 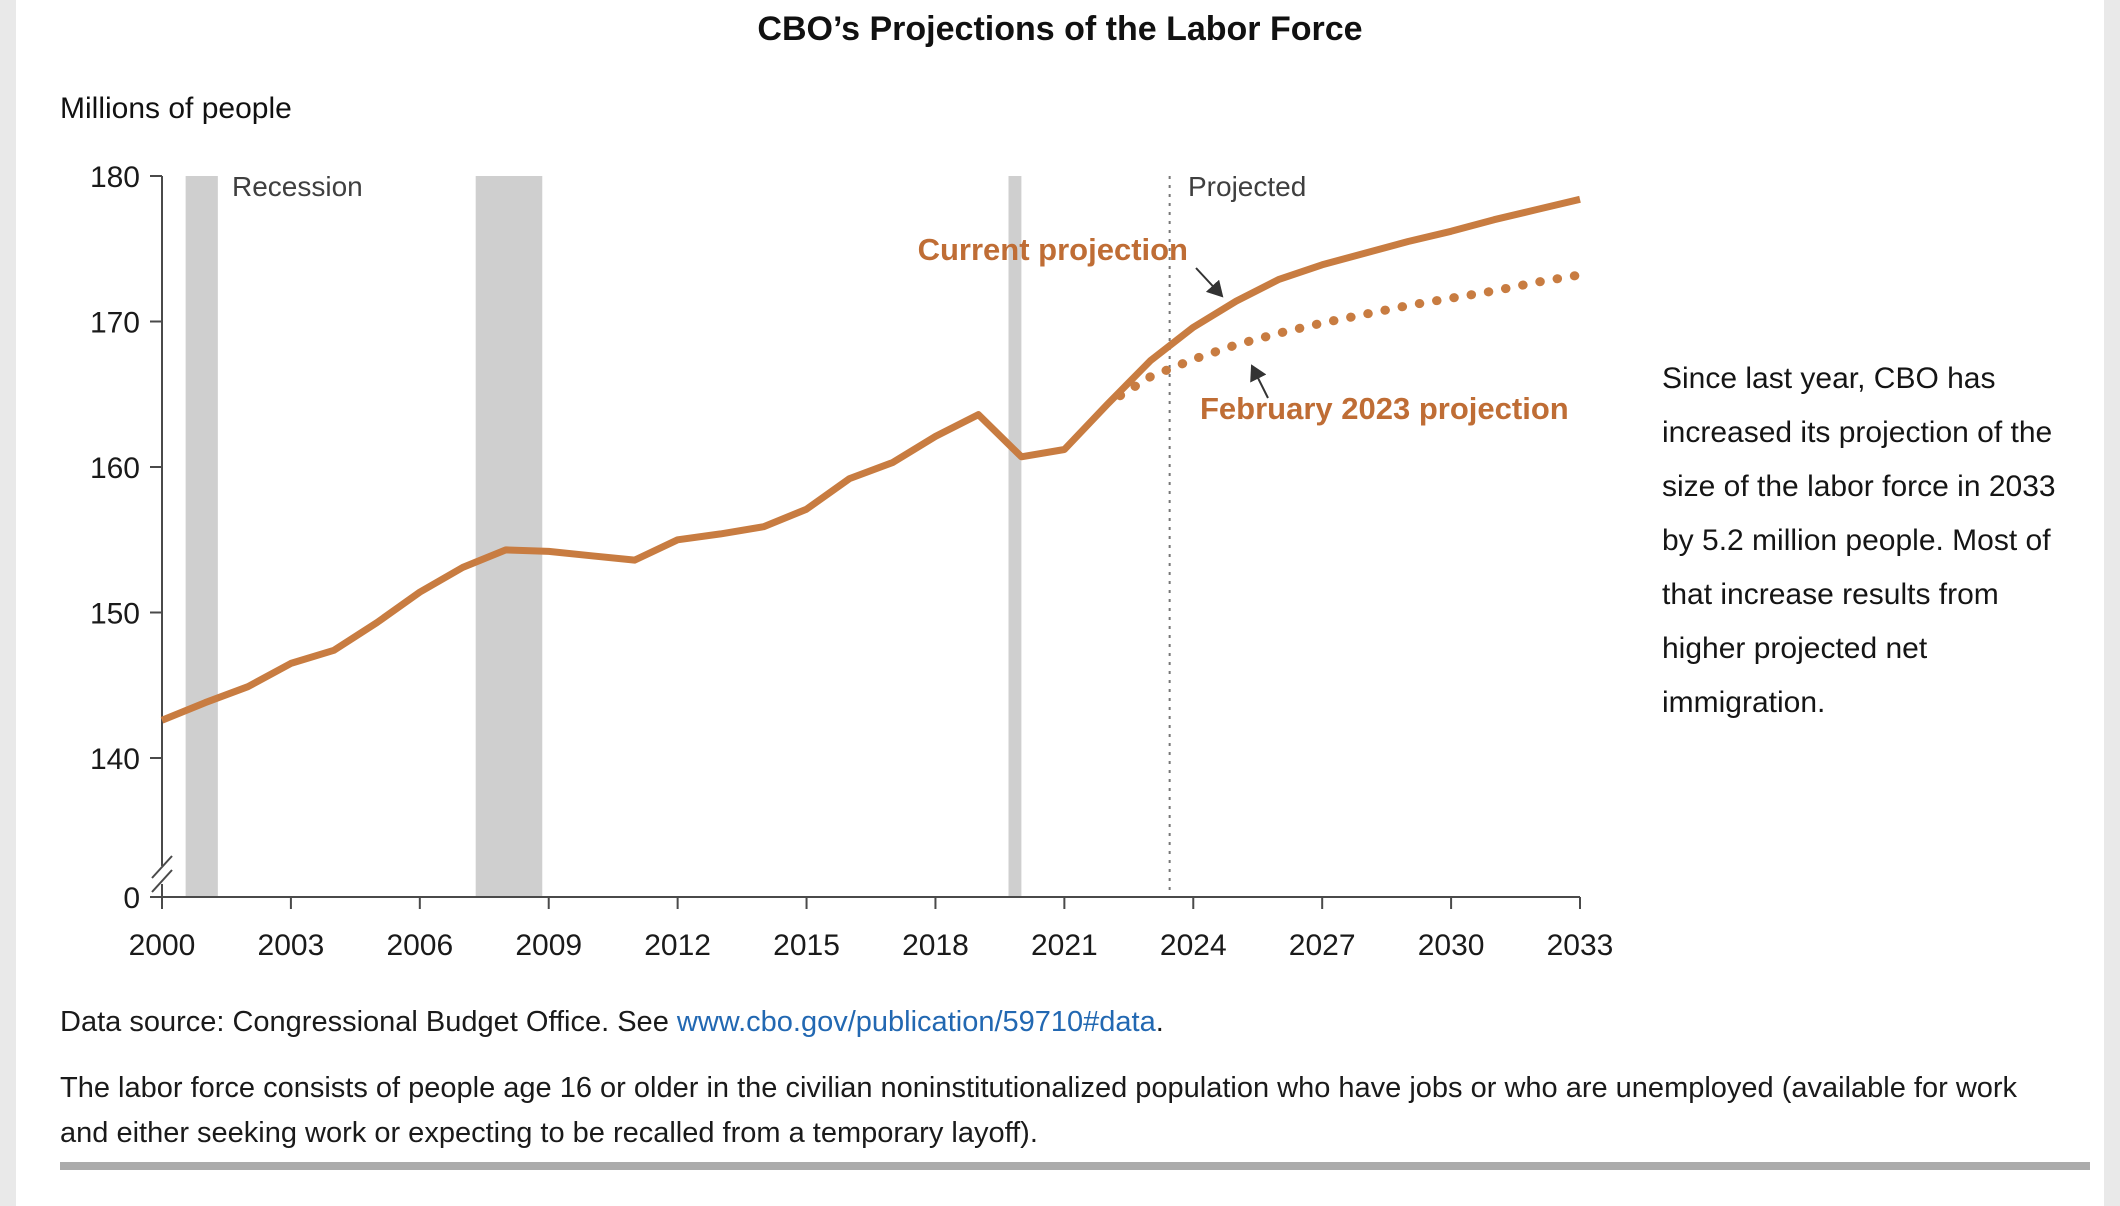 I want to click on x-tick-label: 2021, so click(x=1064, y=945).